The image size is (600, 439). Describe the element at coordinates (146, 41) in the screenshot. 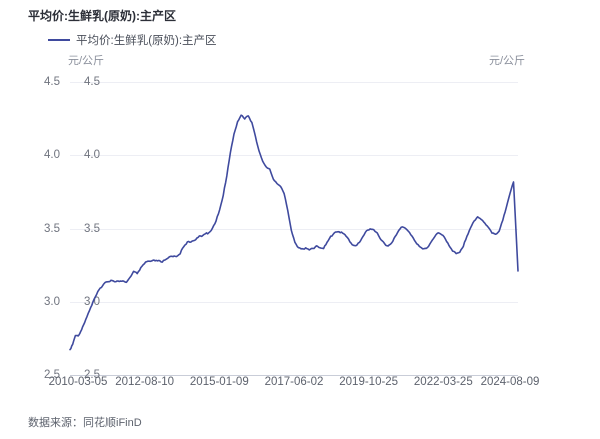

I see `legend-label-series-1: 平均价:生鲜乳(原奶):主产区` at that location.